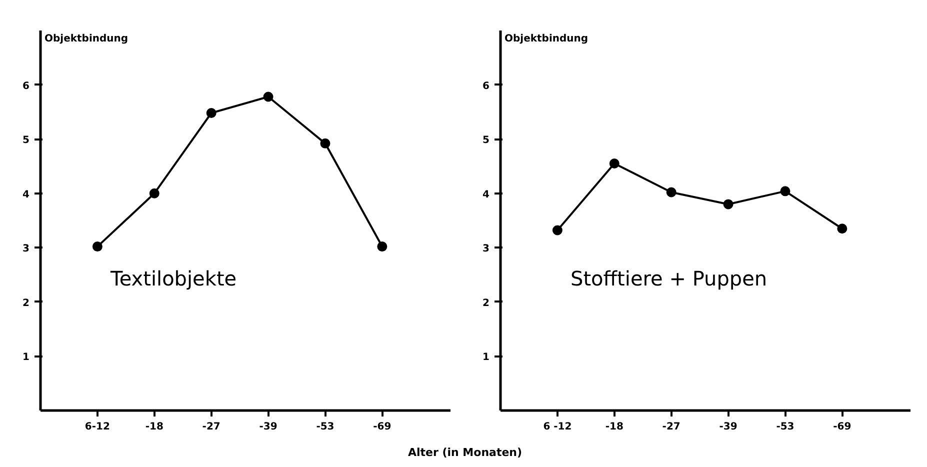 The width and height of the screenshot is (927, 467). What do you see at coordinates (669, 278) in the screenshot?
I see `annotation: Stofftiere + Puppen` at bounding box center [669, 278].